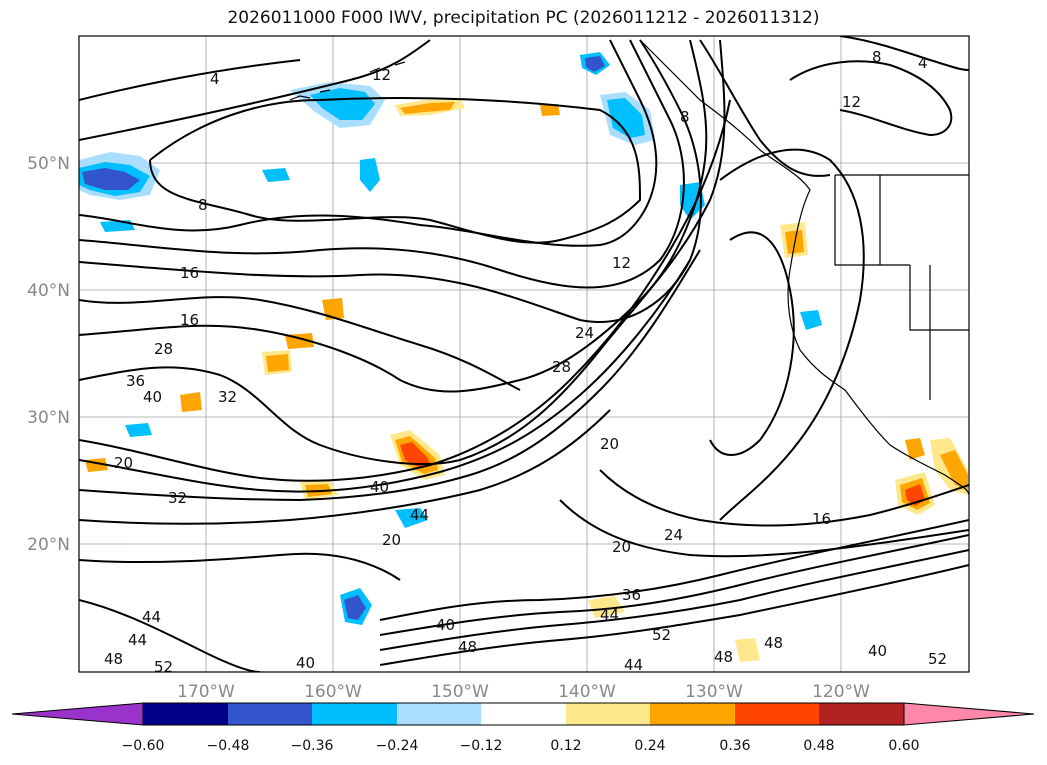  What do you see at coordinates (48, 418) in the screenshot?
I see `lat-label-30n: 30°N` at bounding box center [48, 418].